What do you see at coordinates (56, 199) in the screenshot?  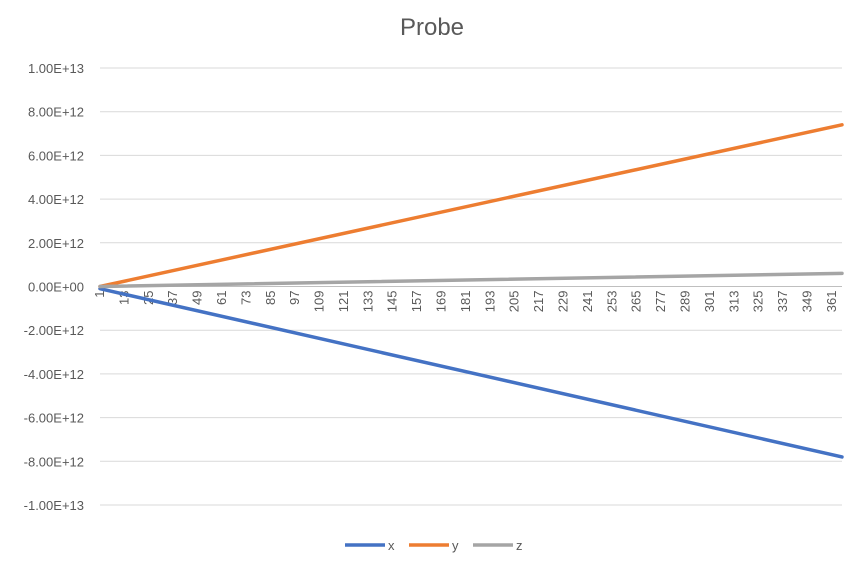 I see `y-tick-label: 4.00E+12` at bounding box center [56, 199].